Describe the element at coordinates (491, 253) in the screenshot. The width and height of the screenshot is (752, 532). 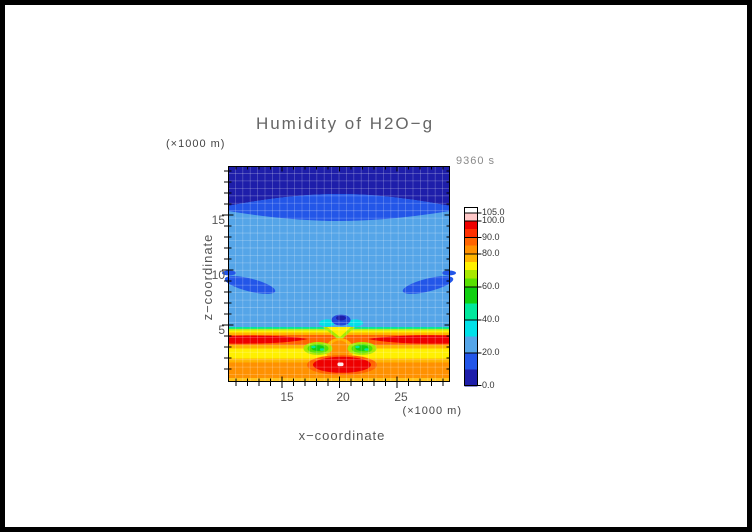
I see `colorbar-label-80: 80.0` at that location.